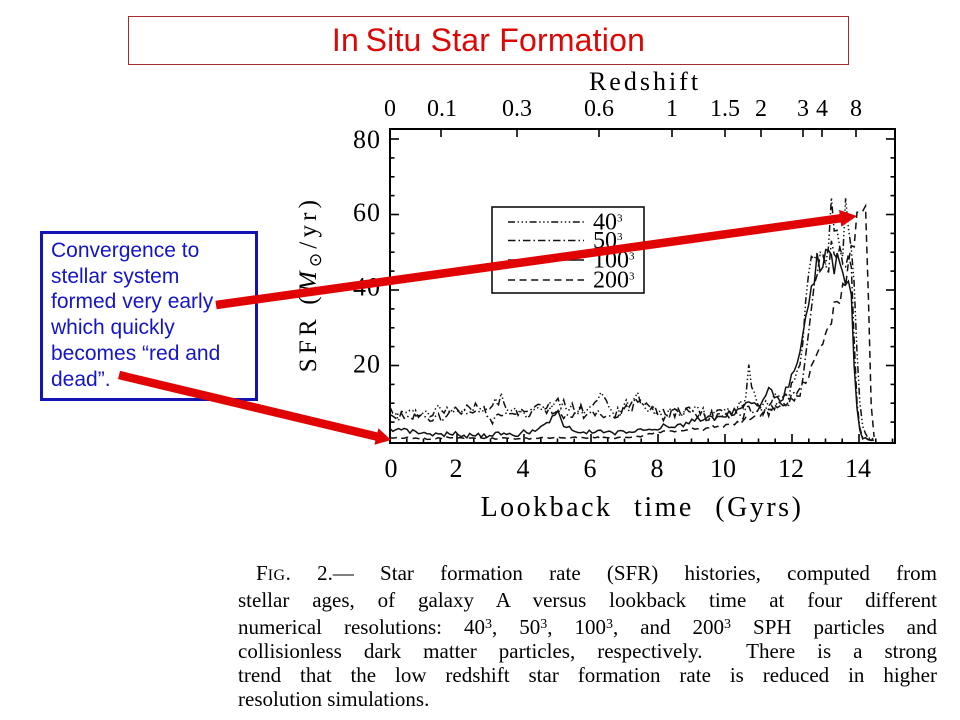  Describe the element at coordinates (310, 284) in the screenshot. I see `svg-text: SFR (M⊙/yr)` at that location.